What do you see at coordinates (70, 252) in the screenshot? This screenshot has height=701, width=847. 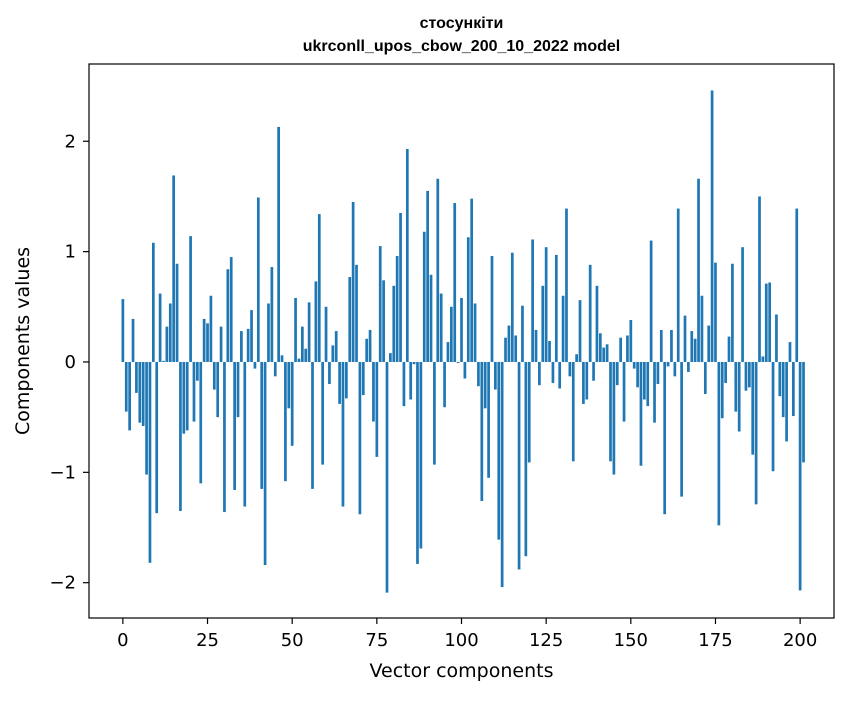 I see `y-tick-label: 1` at bounding box center [70, 252].